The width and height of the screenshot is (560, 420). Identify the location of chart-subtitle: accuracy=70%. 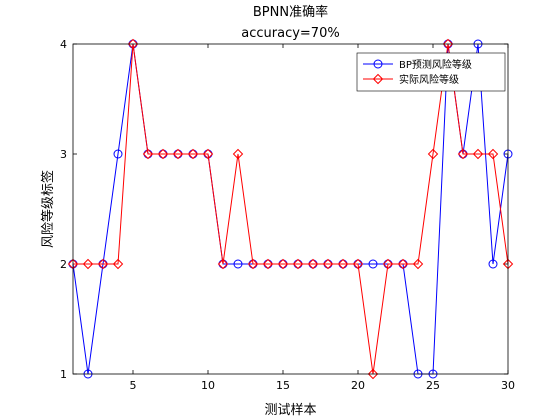
(290, 33).